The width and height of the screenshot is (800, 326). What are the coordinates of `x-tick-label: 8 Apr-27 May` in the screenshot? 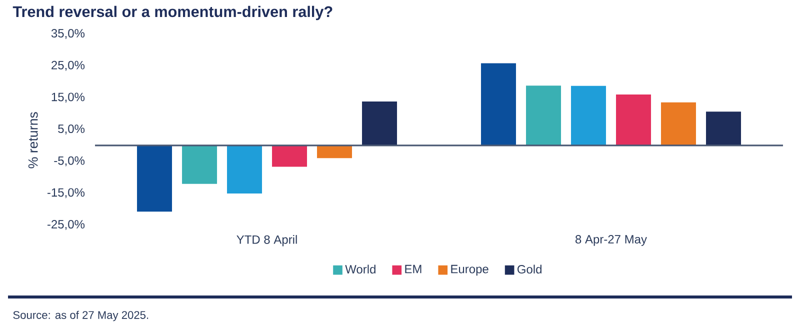 It's located at (611, 240).